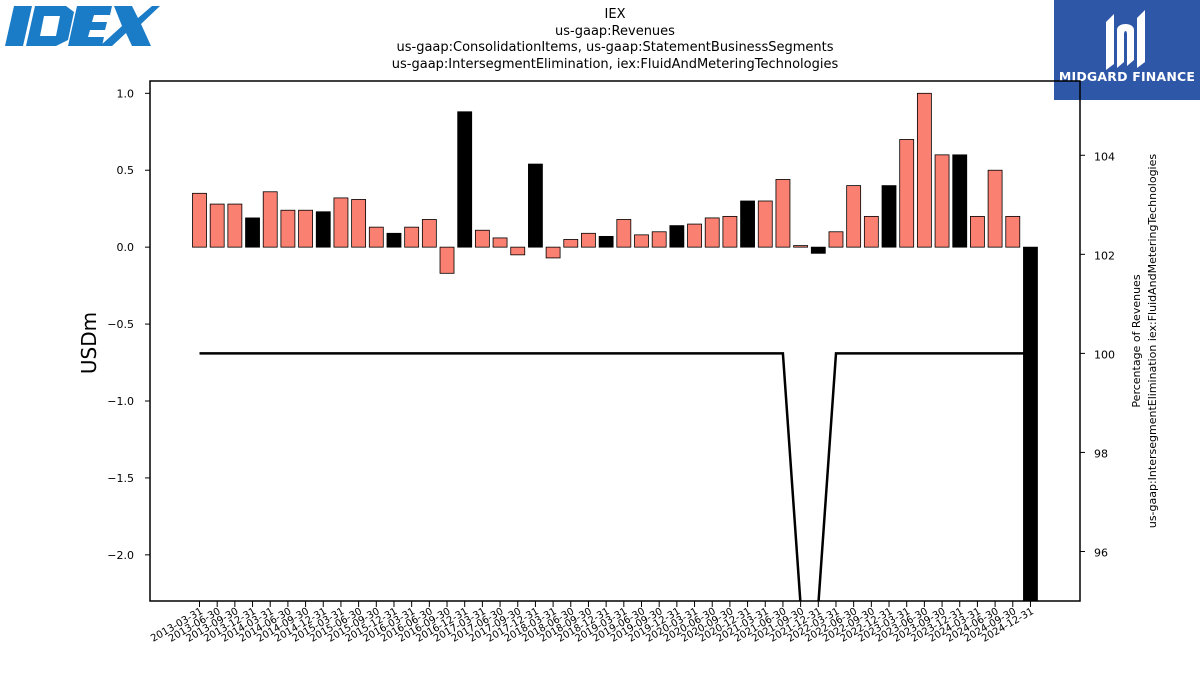  Describe the element at coordinates (1104, 255) in the screenshot. I see `y2tick-label: 102` at that location.